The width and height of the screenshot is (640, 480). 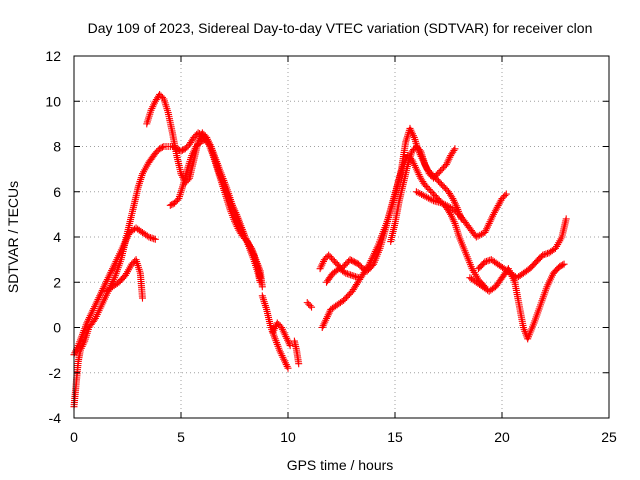 What do you see at coordinates (57, 237) in the screenshot?
I see `y-tick-label: 4` at bounding box center [57, 237].